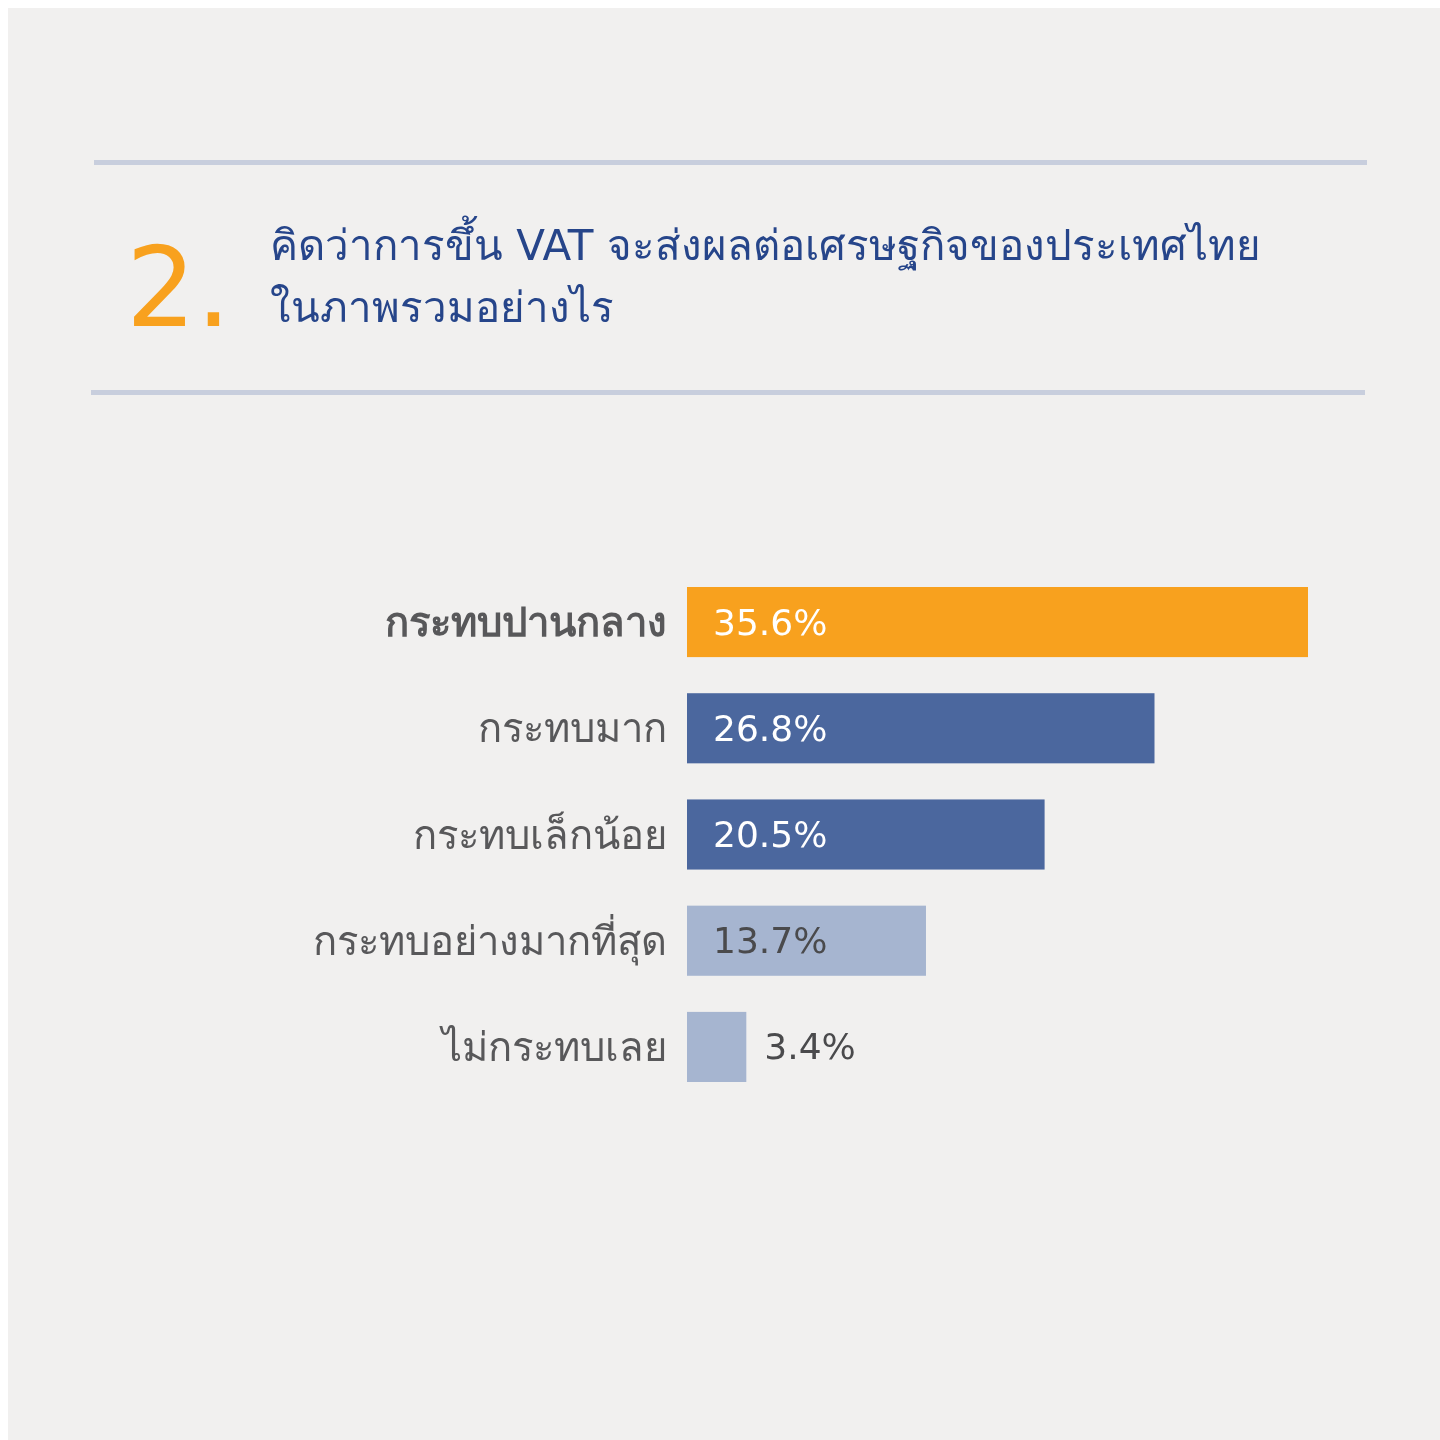 The height and width of the screenshot is (1440, 1440). What do you see at coordinates (553, 1046) in the screenshot?
I see `y-tick-label: ไม่กระทบเลย` at bounding box center [553, 1046].